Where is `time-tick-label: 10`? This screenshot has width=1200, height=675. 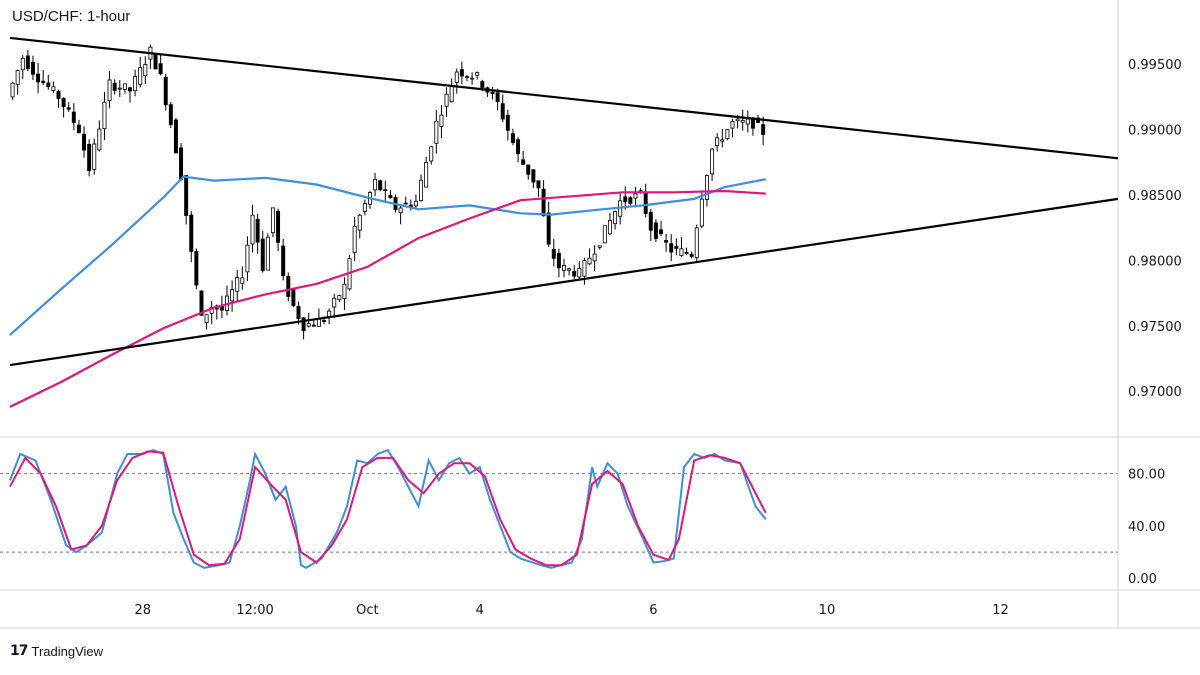
time-tick-label: 10 is located at coordinates (827, 610).